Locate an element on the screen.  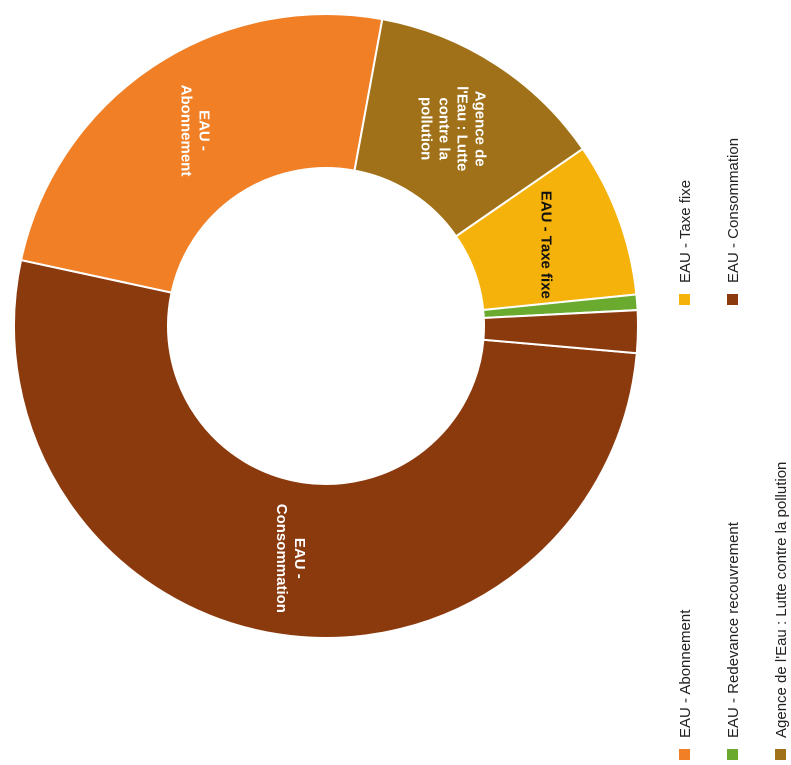
slice-label-1: EAU -Abonnement is located at coordinates (195, 131).